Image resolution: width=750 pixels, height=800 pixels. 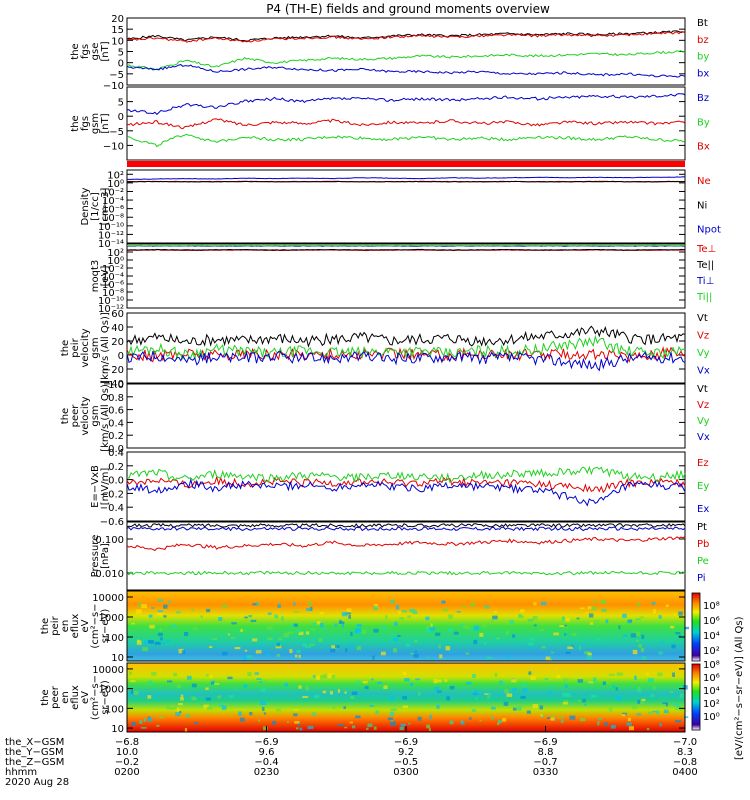 What do you see at coordinates (706, 249) in the screenshot?
I see `legend-Te⊥: Te⊥` at bounding box center [706, 249].